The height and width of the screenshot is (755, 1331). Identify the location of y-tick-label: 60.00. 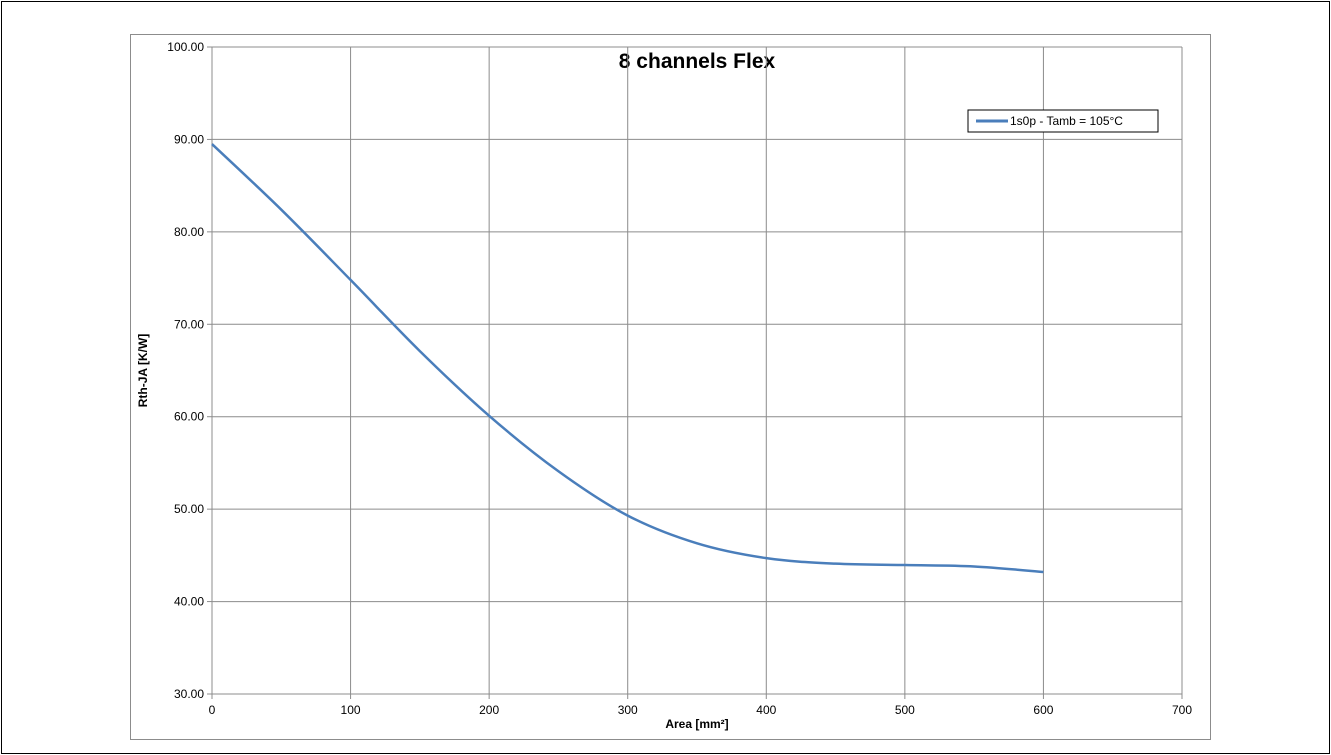
(189, 417).